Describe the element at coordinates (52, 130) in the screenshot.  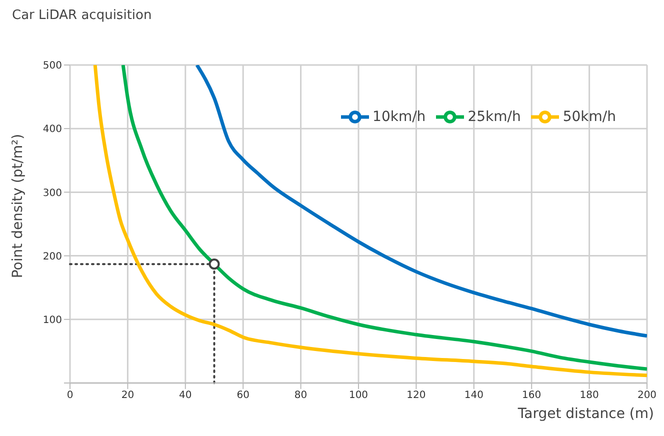
I see `y-tick-label: 400` at that location.